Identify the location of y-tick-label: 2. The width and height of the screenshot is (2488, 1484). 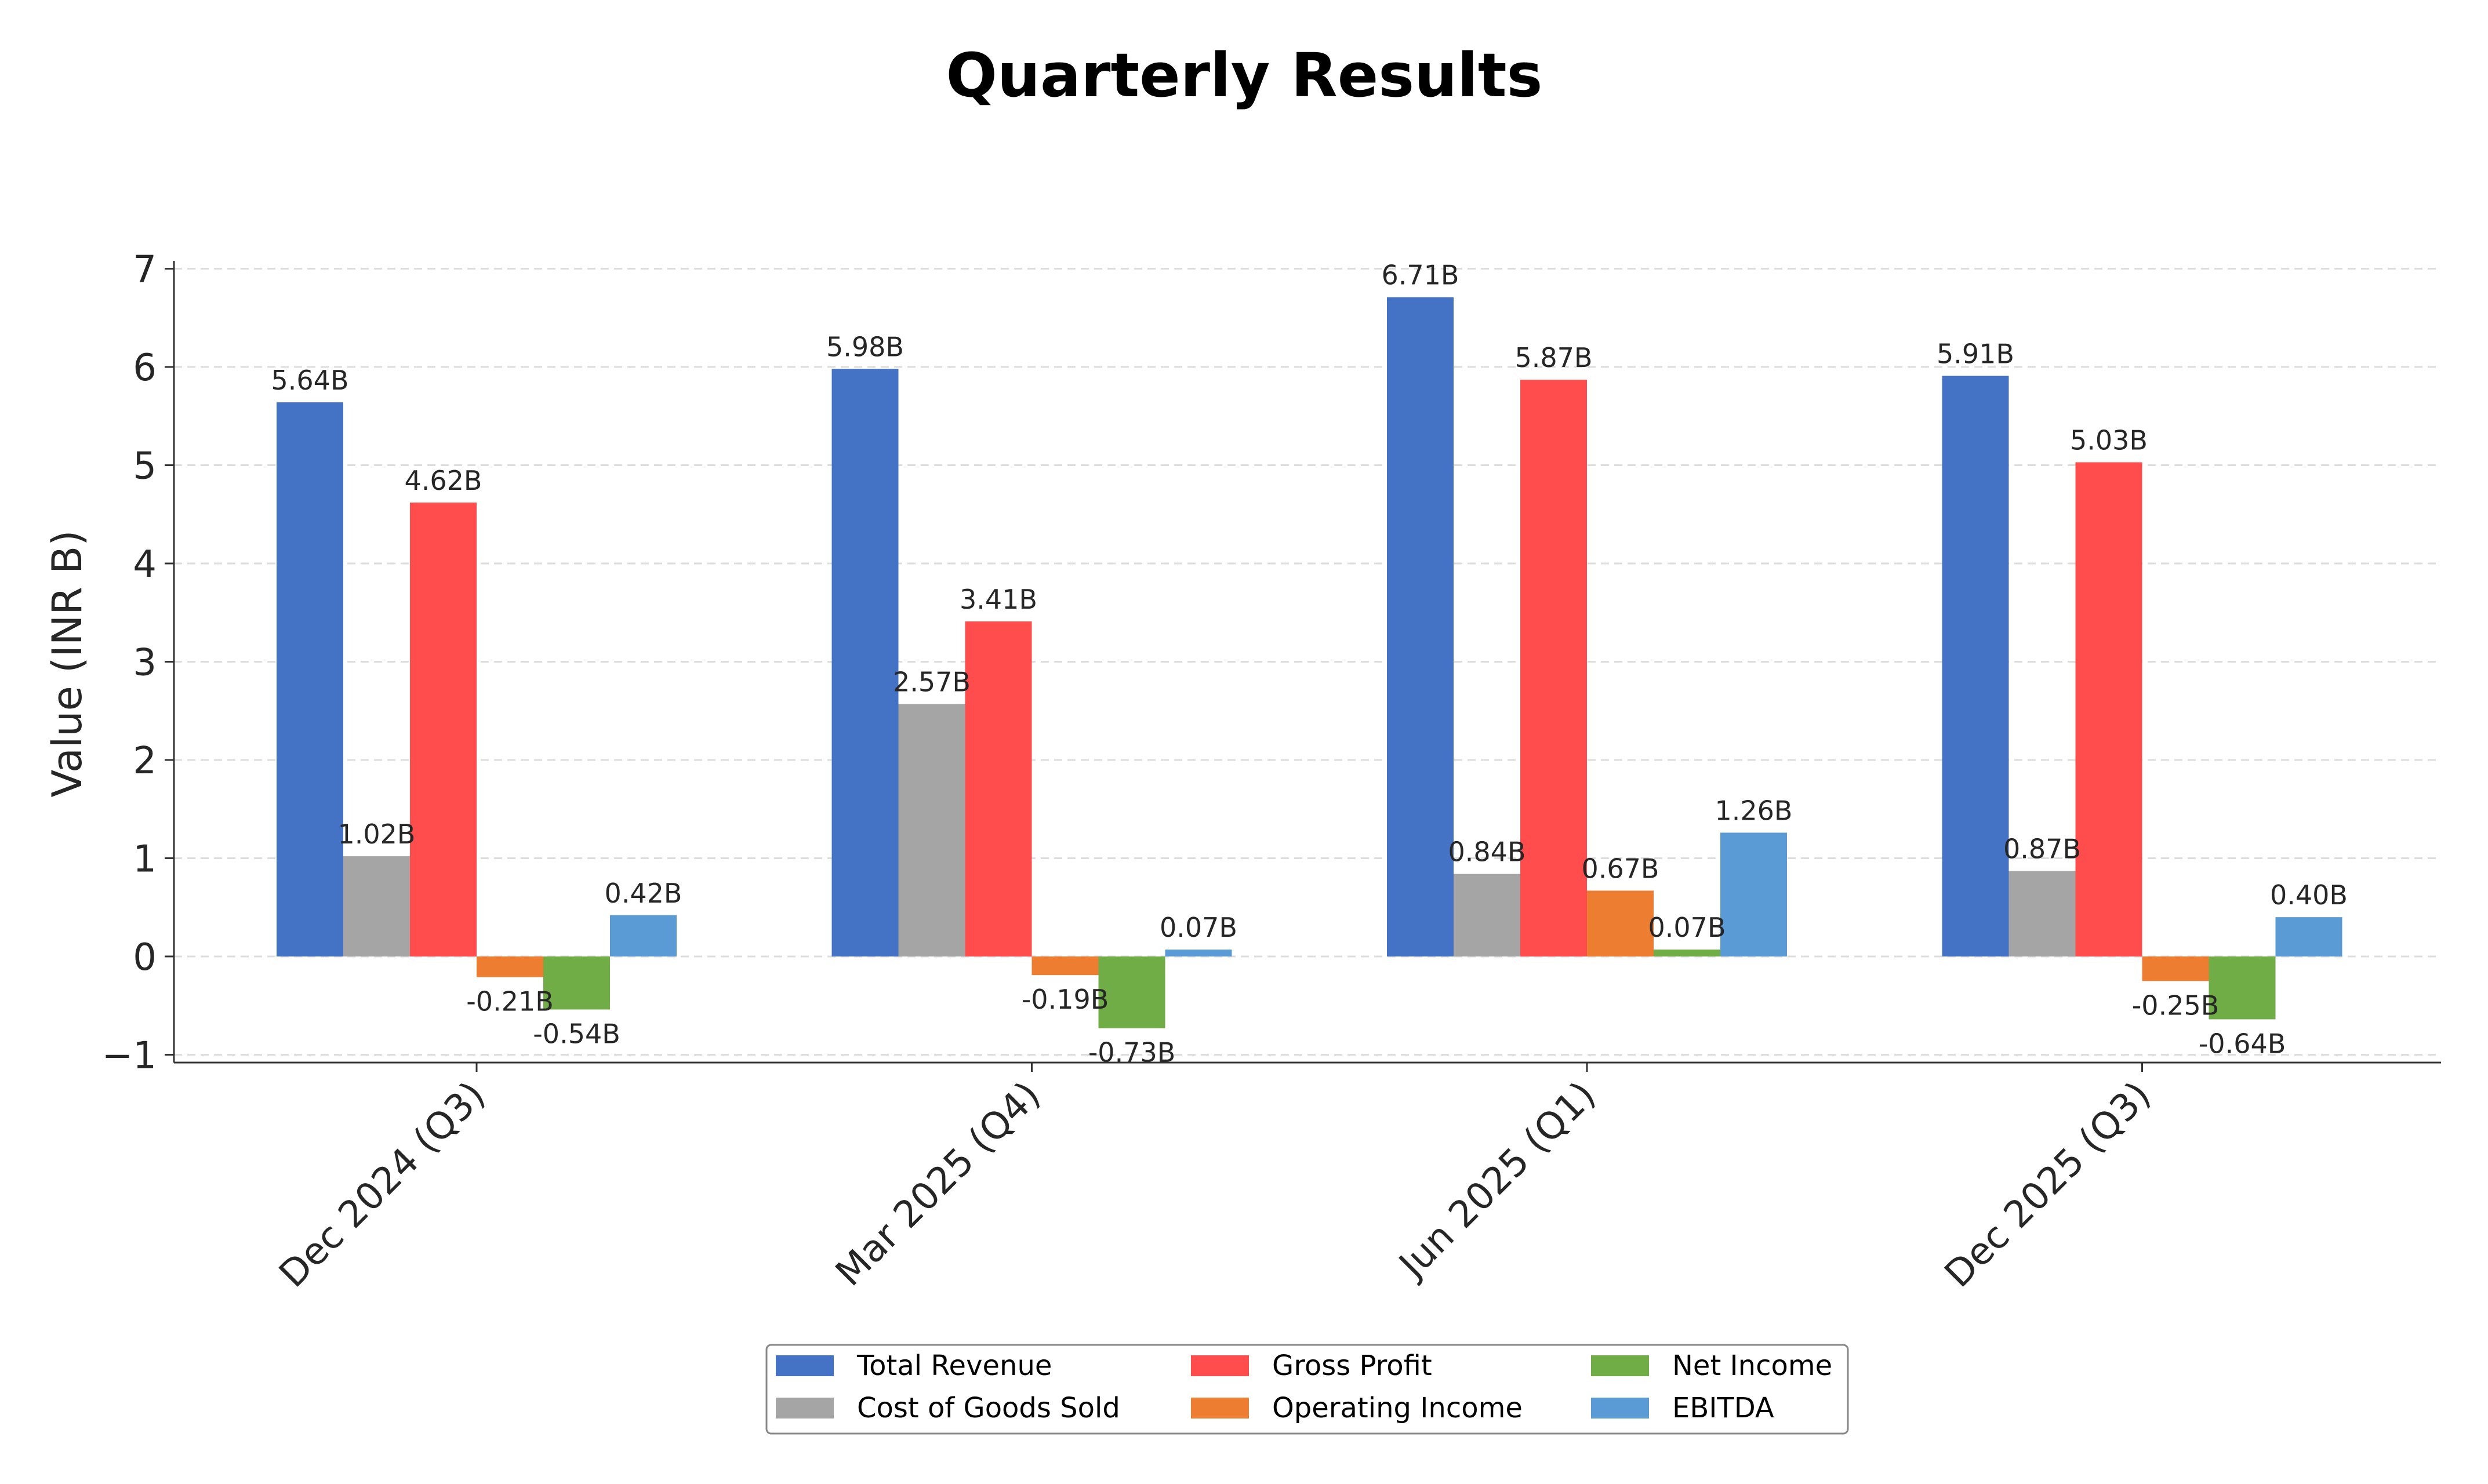
(145, 761).